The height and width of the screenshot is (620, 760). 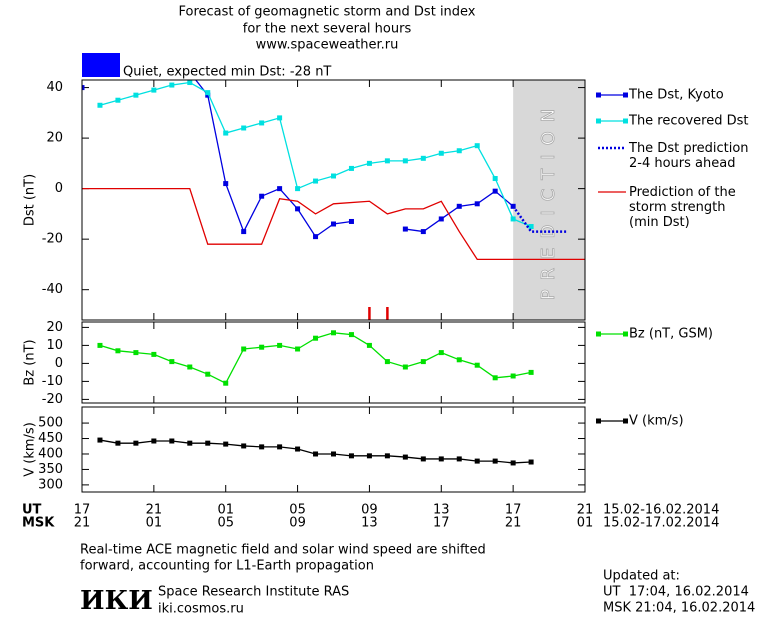 I want to click on updated: UT 17:04, 16.02.2014, so click(x=676, y=592).